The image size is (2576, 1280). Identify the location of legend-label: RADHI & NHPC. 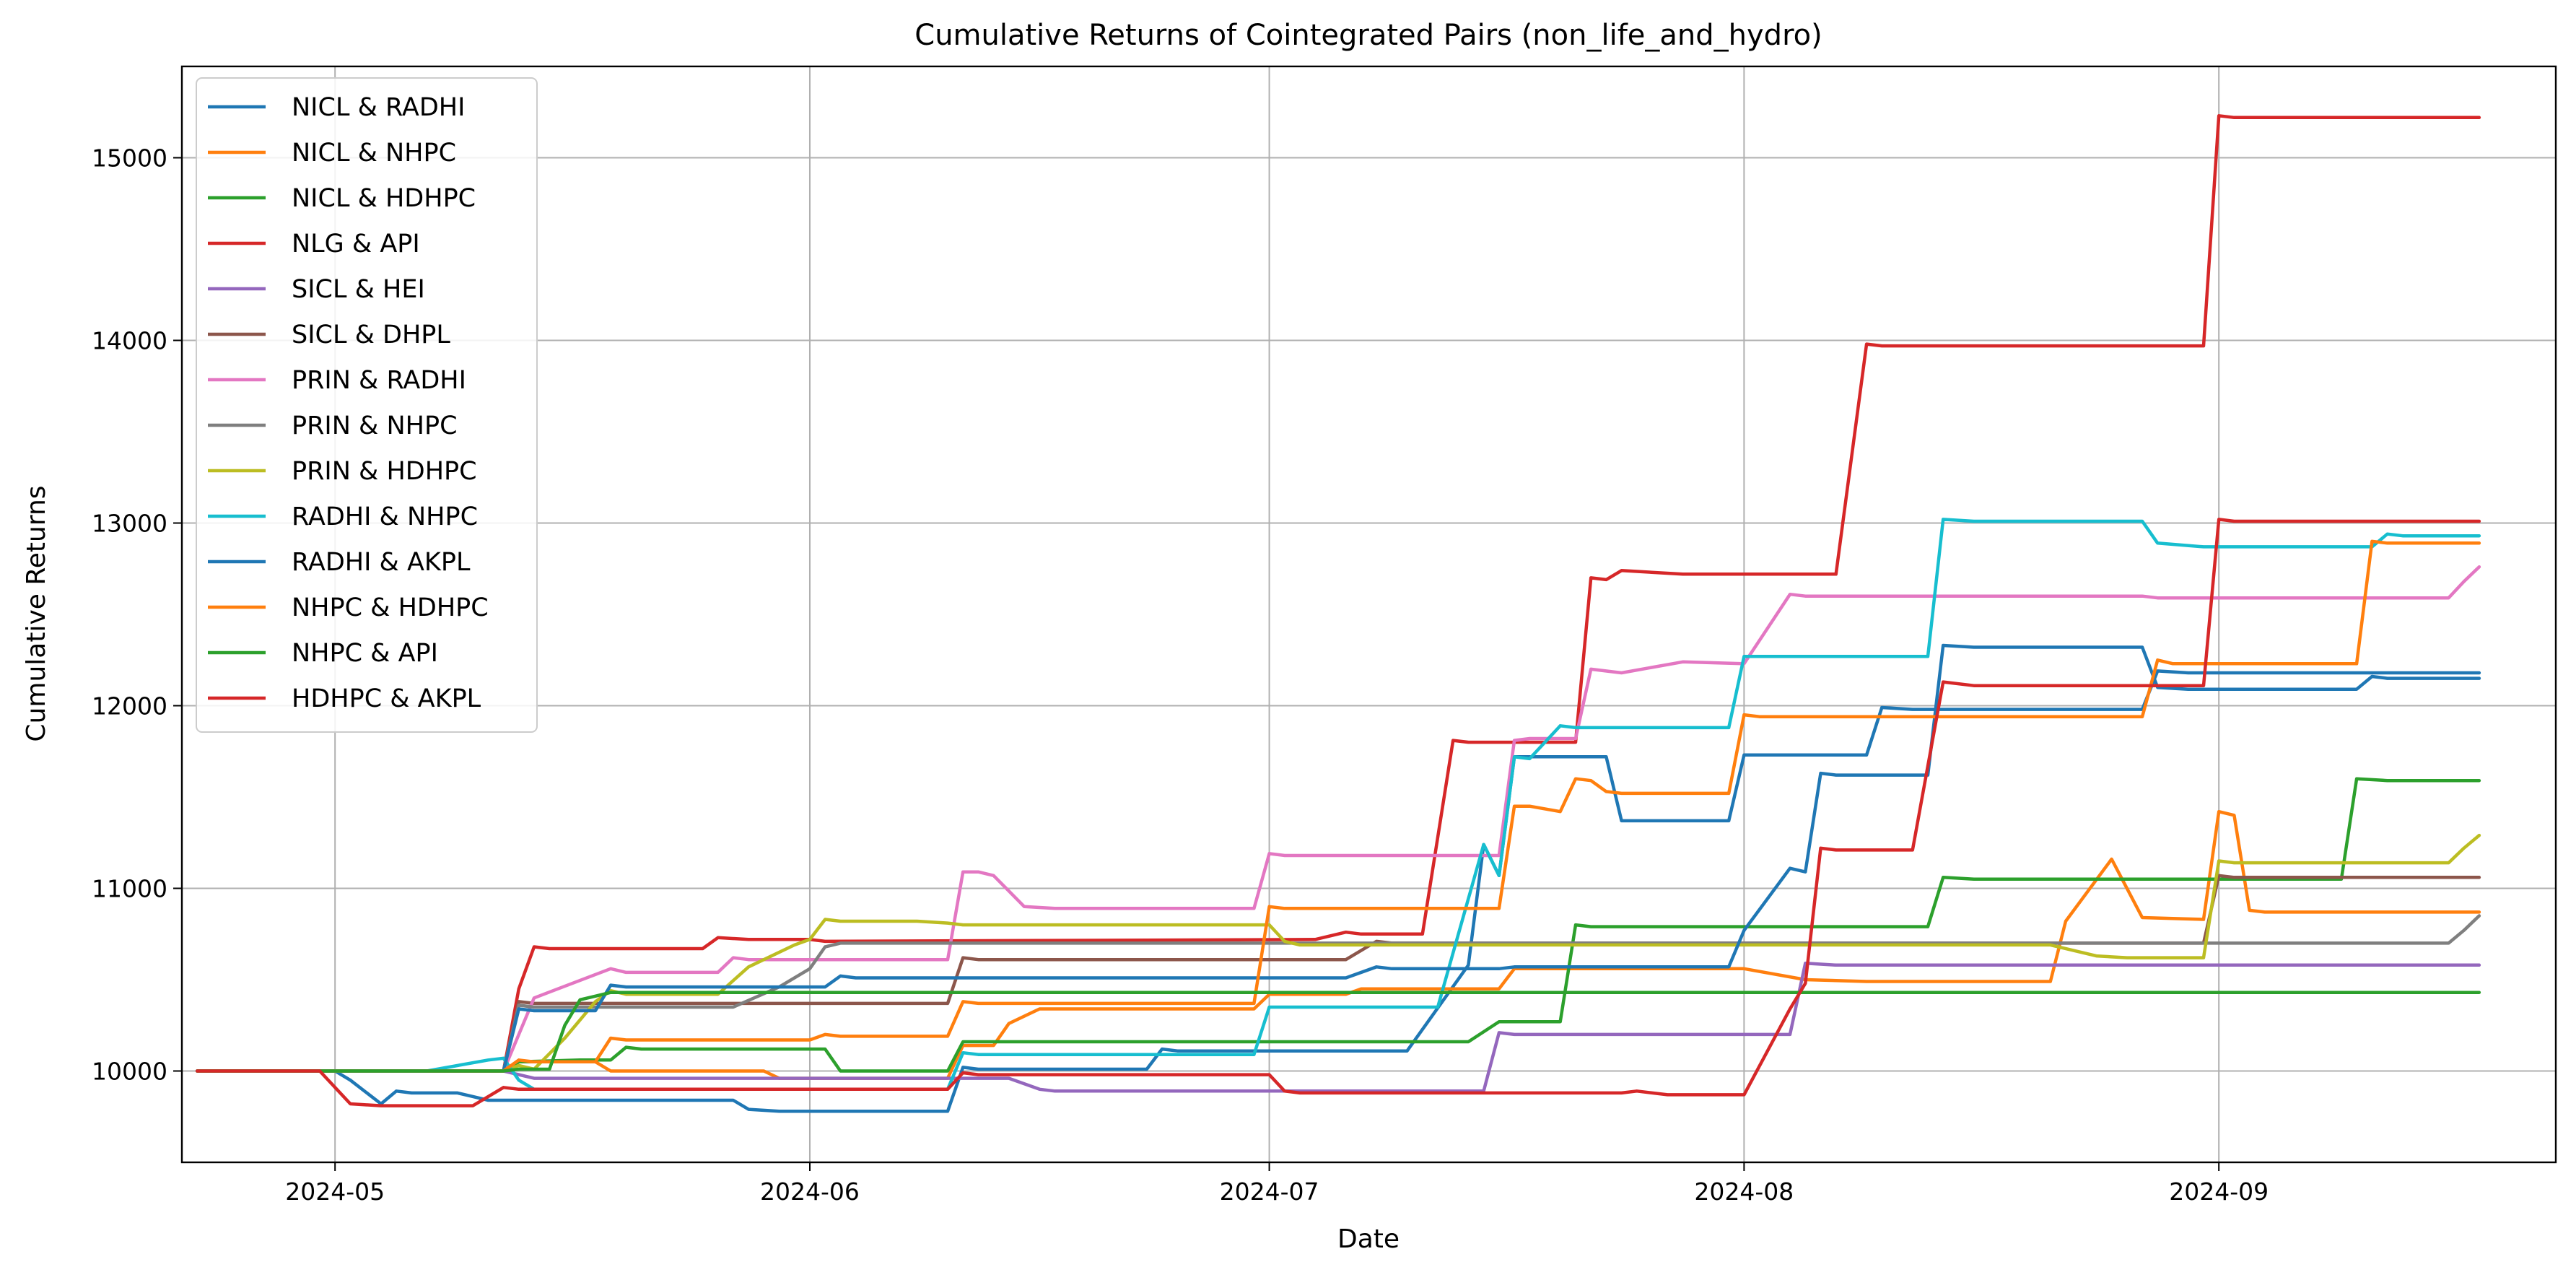
(385, 516).